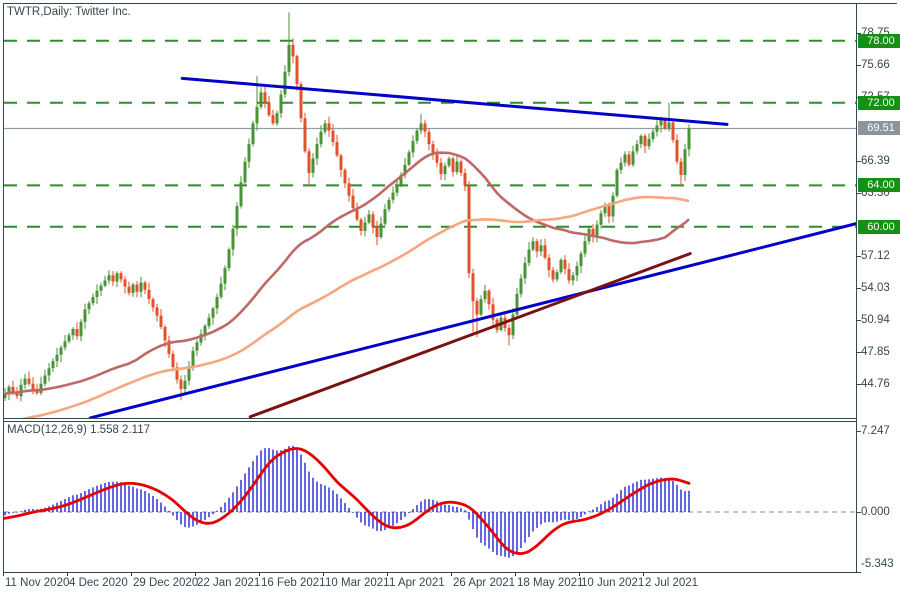 The width and height of the screenshot is (900, 600). What do you see at coordinates (3, 288) in the screenshot?
I see `frame-left` at bounding box center [3, 288].